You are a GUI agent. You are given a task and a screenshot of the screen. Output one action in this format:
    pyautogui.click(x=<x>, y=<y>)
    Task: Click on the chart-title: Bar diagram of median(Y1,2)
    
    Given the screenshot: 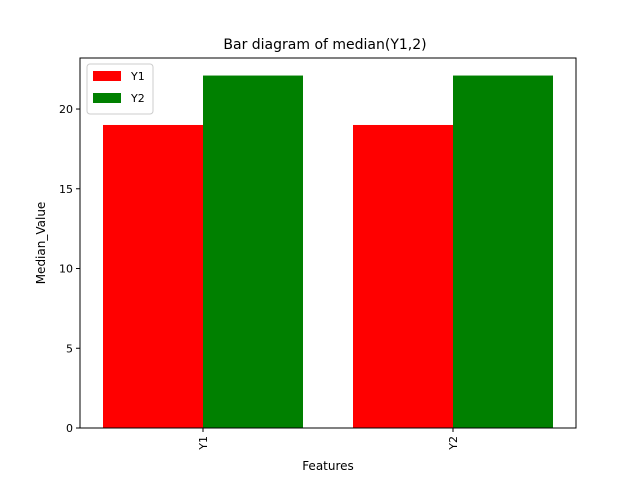 What is the action you would take?
    pyautogui.click(x=324, y=45)
    